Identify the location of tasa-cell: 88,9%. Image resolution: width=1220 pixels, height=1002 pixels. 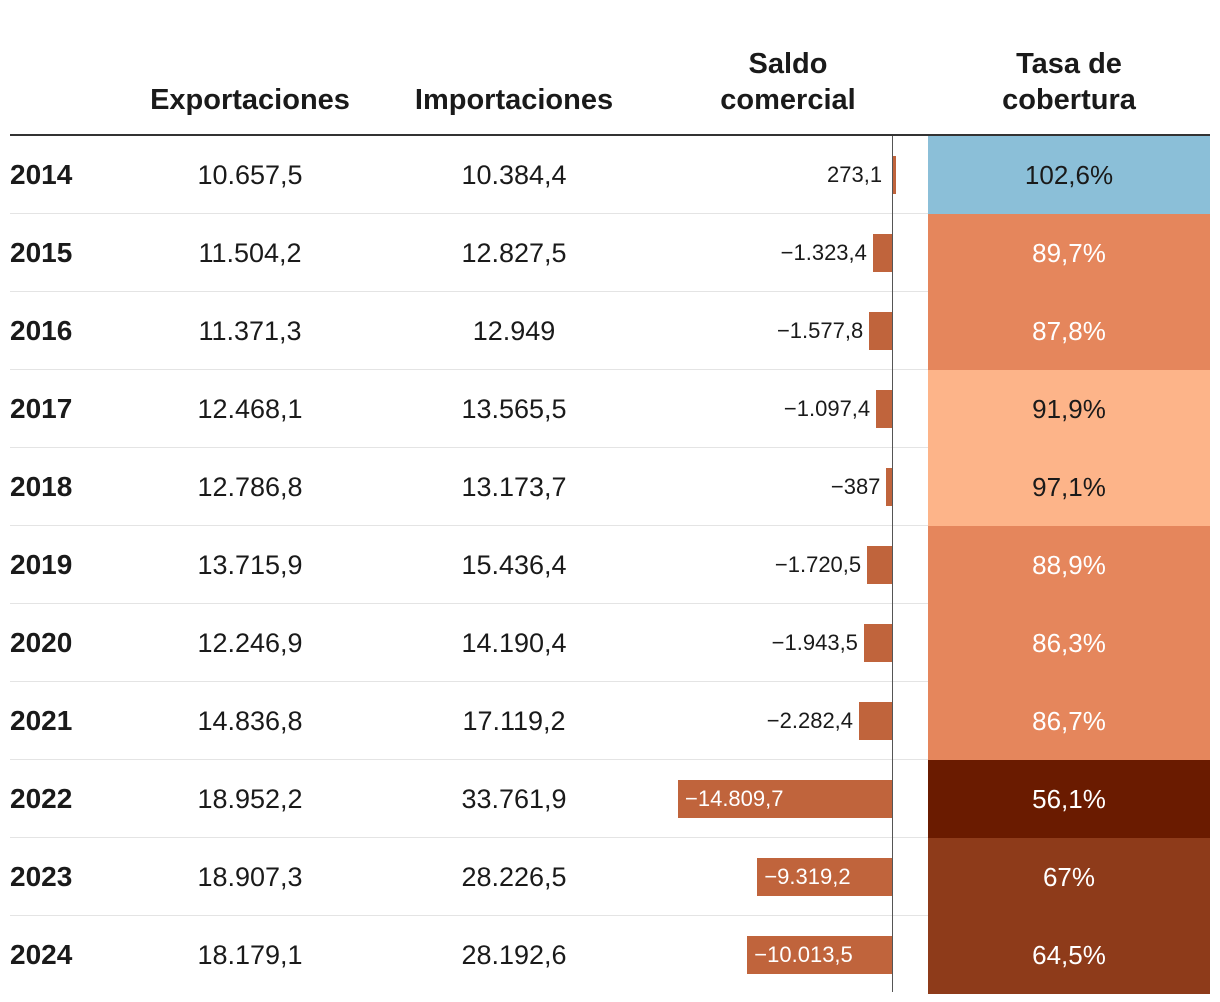
(1069, 565).